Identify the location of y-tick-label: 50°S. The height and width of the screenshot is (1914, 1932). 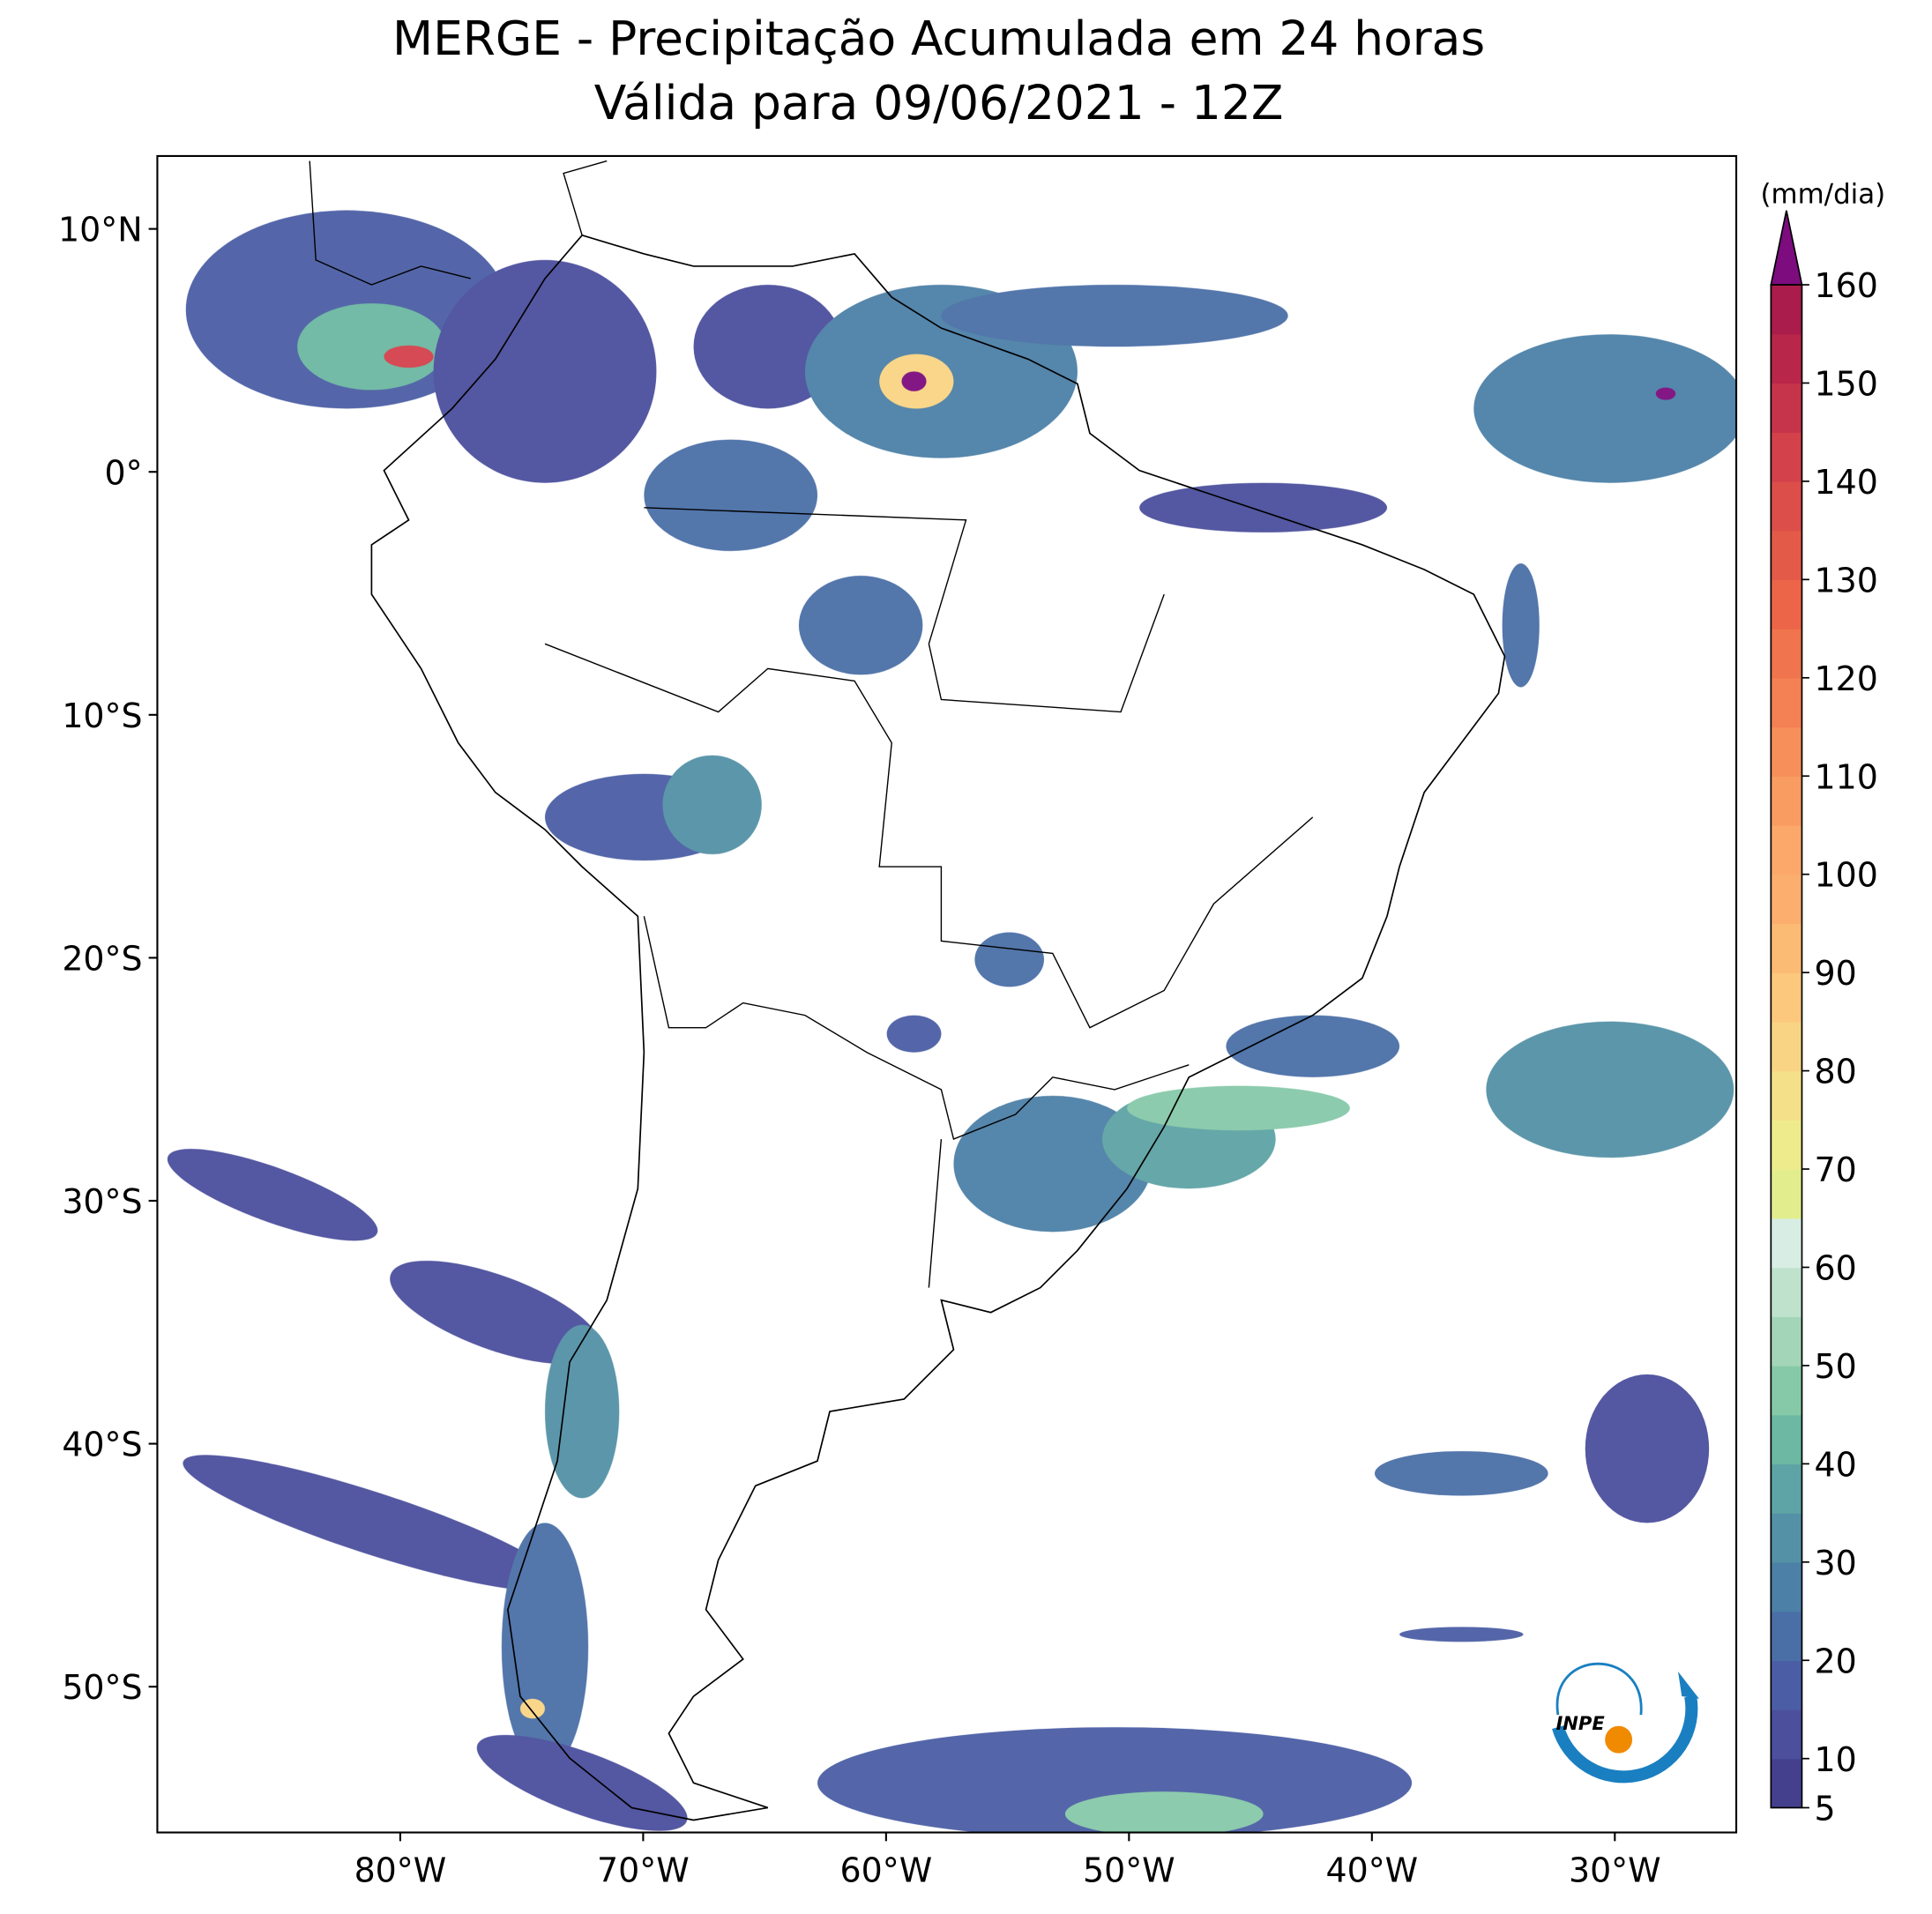
(102, 1687).